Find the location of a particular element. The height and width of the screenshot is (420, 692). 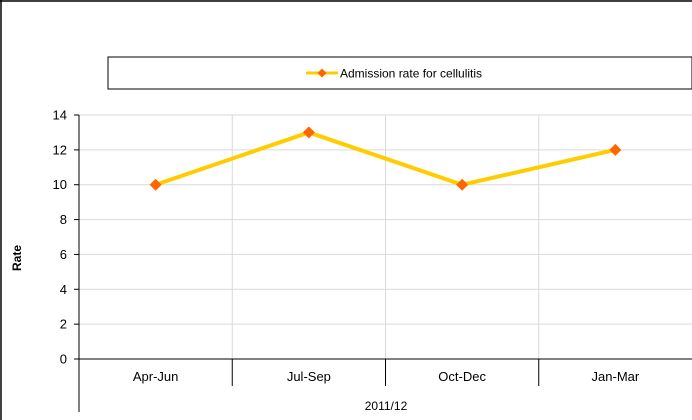

y-tick-label: 14 is located at coordinates (60, 115).